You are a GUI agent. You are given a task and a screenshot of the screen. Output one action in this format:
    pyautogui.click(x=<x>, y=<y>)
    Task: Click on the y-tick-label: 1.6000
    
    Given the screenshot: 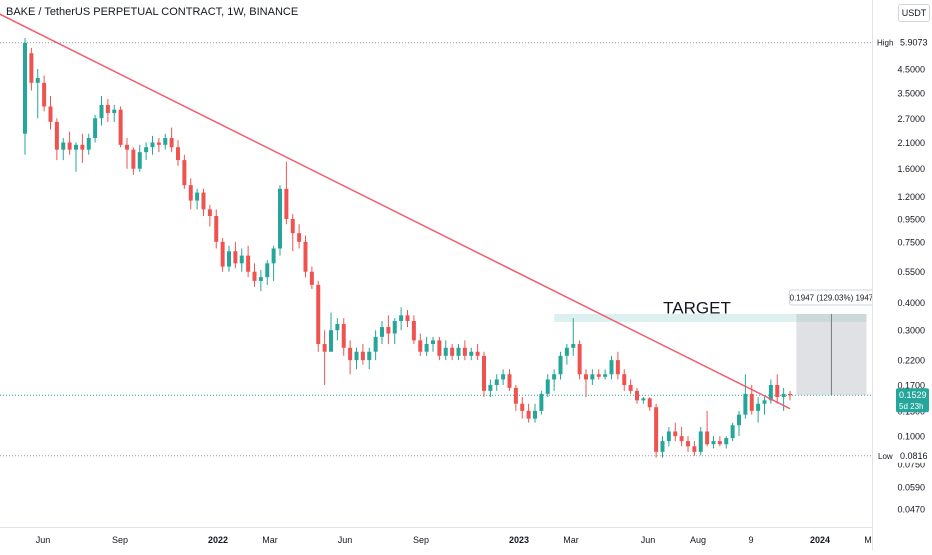 What is the action you would take?
    pyautogui.click(x=911, y=169)
    